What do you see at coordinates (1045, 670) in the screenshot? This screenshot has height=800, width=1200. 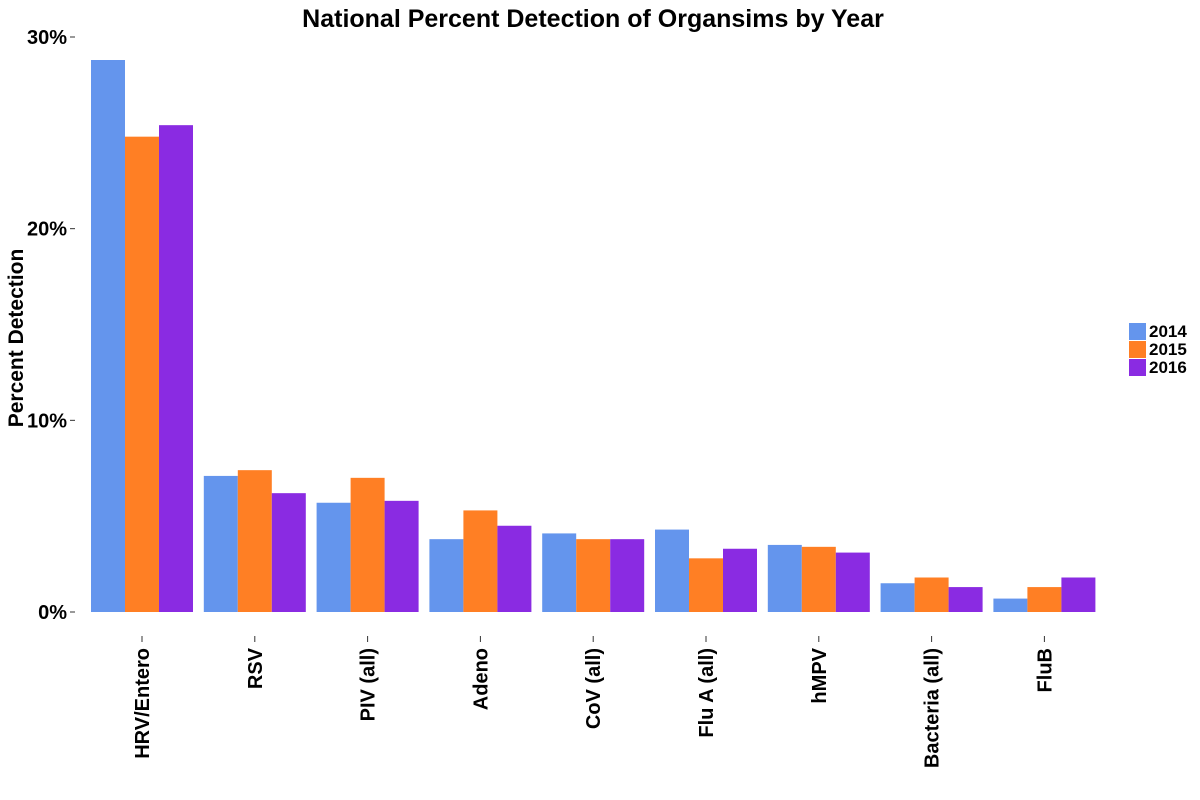 I see `x-tick-label: FluB` at bounding box center [1045, 670].